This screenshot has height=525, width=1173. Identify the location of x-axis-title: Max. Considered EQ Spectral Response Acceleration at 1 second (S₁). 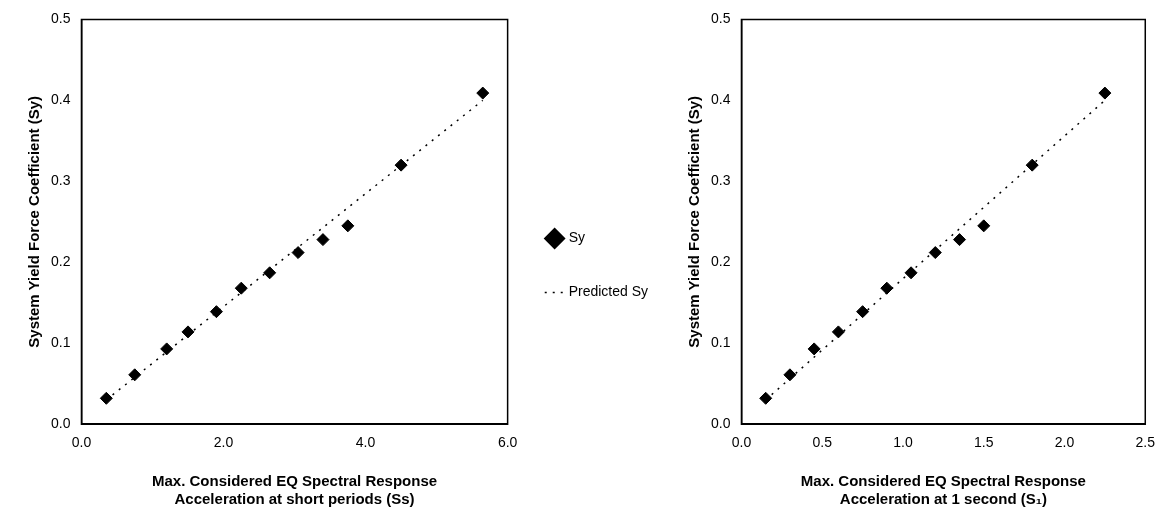
(943, 490).